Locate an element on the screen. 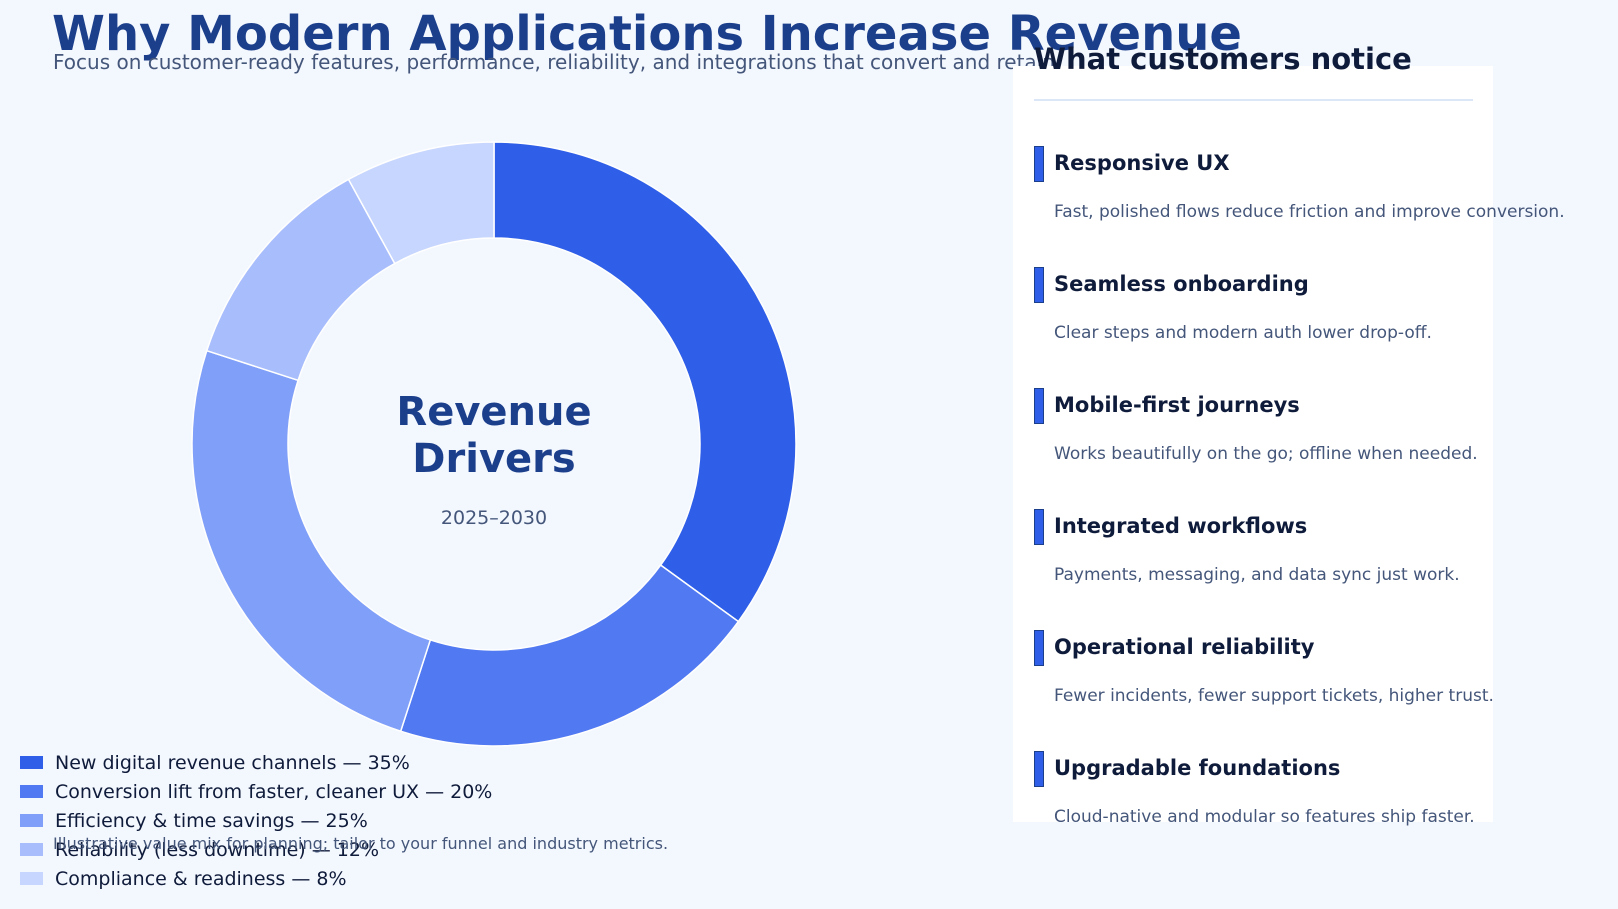  donut-center-years: 2025–2030 is located at coordinates (494, 518).